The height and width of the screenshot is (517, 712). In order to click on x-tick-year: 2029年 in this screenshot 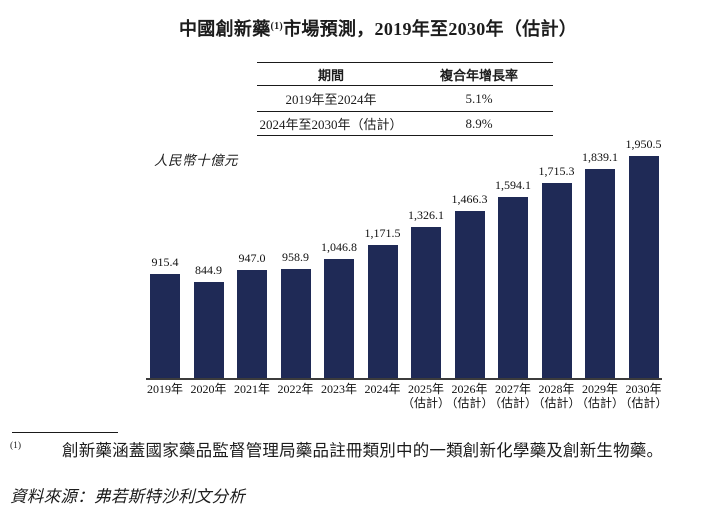, I will do `click(600, 389)`.